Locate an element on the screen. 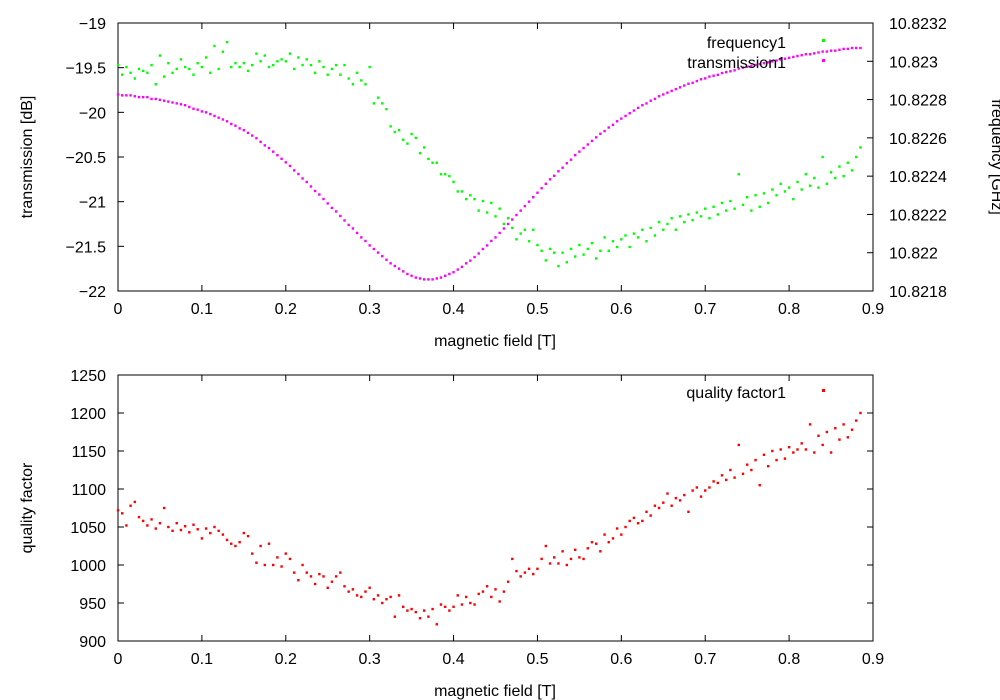 The width and height of the screenshot is (1000, 700). top-y2-axis-label: frequency [GHz] is located at coordinates (994, 157).